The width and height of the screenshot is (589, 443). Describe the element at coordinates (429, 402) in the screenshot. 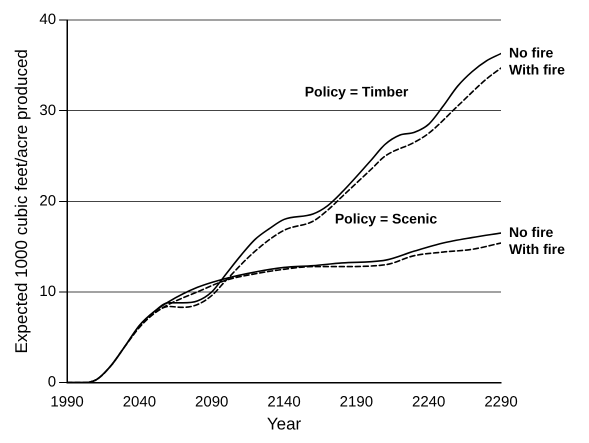

I see `x-tick-label: 2240` at that location.